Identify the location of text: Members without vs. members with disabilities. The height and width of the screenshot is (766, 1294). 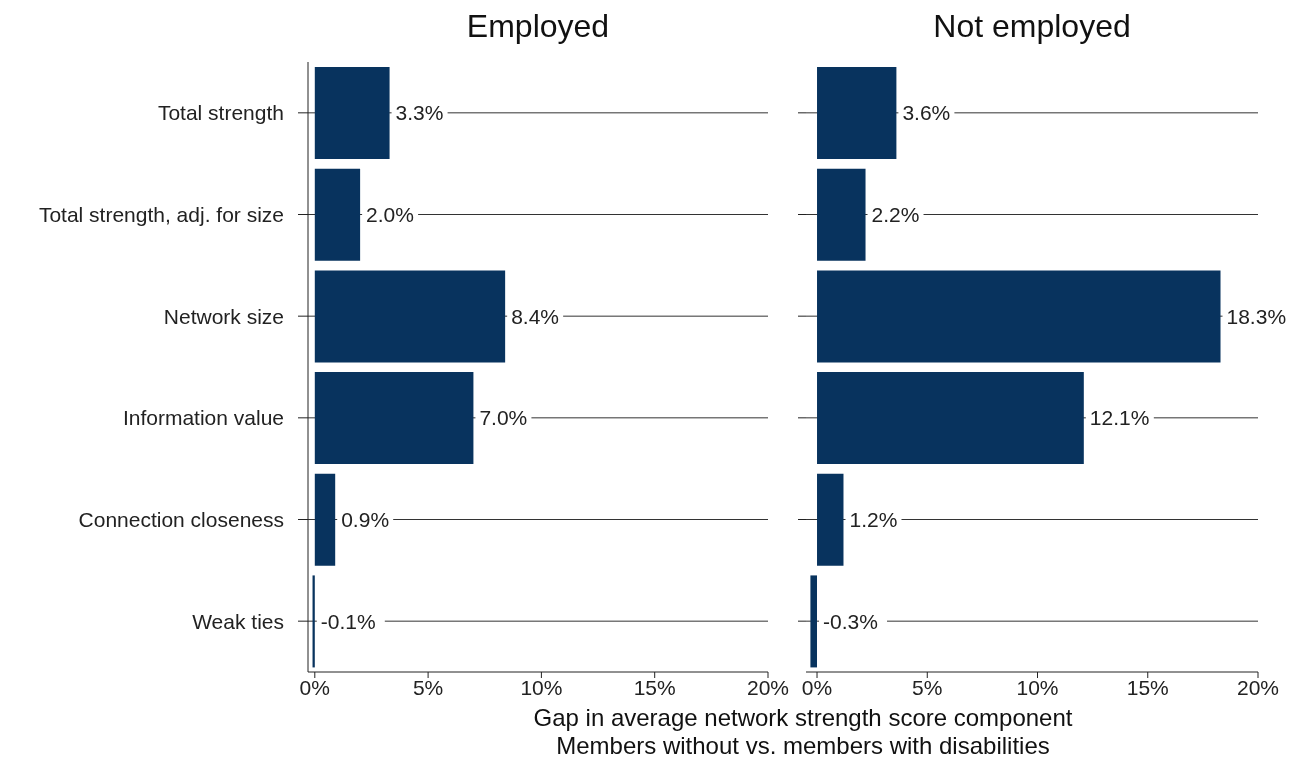
(803, 746).